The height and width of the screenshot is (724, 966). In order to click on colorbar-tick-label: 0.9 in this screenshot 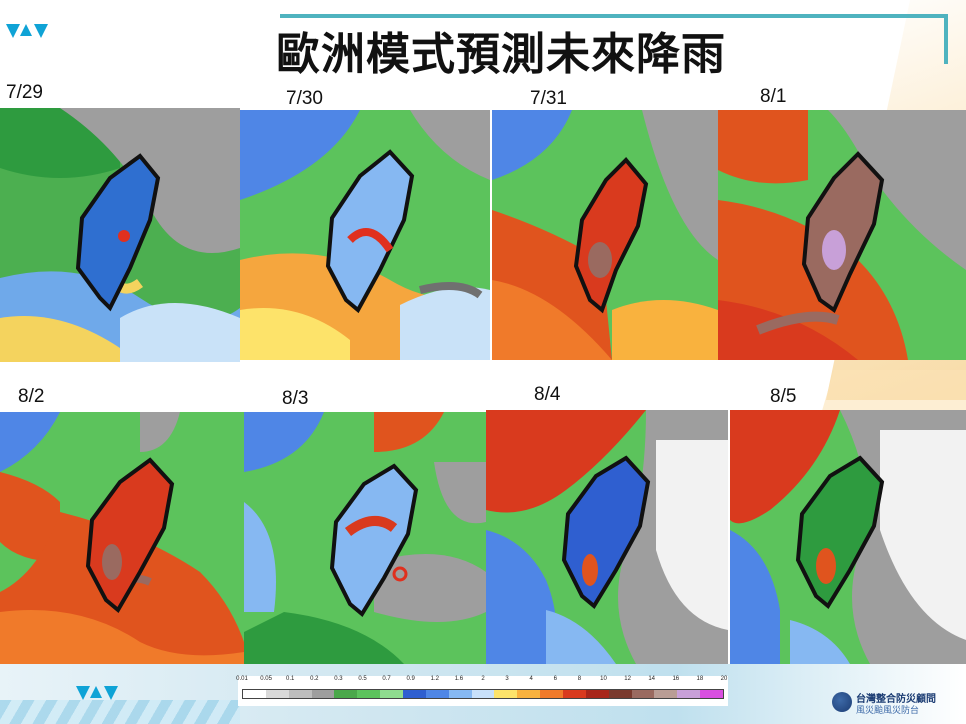, I will do `click(410, 679)`.